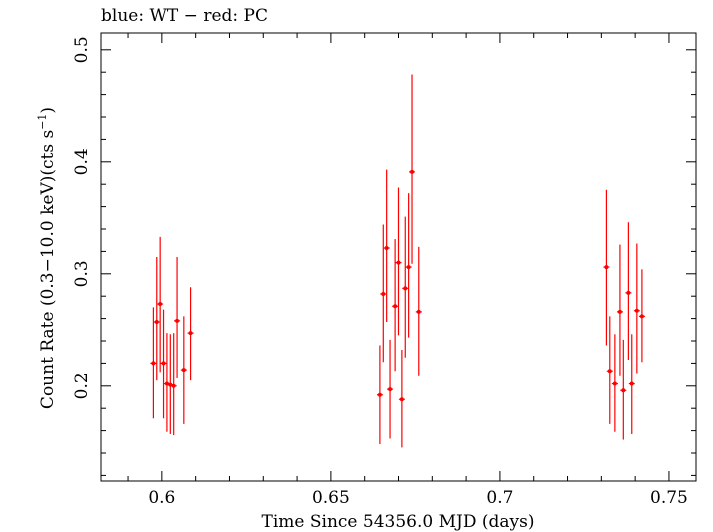  What do you see at coordinates (398, 522) in the screenshot?
I see `x-axis-title: Time Since 54356.0 MJD (days)` at bounding box center [398, 522].